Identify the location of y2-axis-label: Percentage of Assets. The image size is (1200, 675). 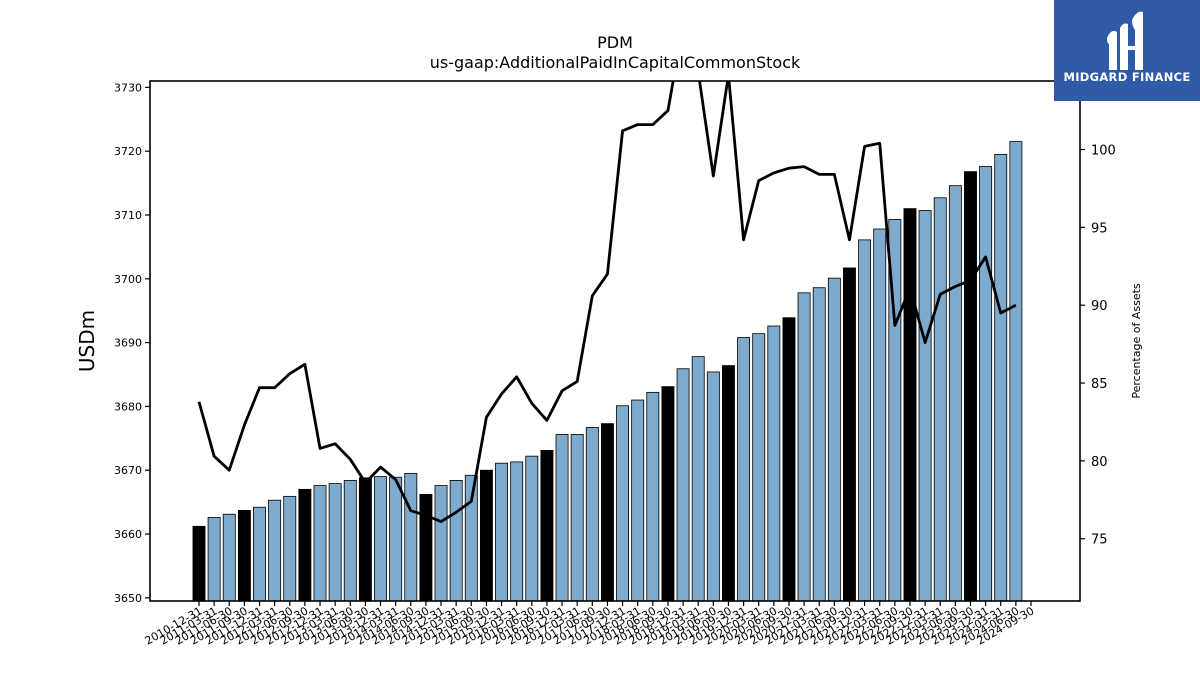
(1136, 341).